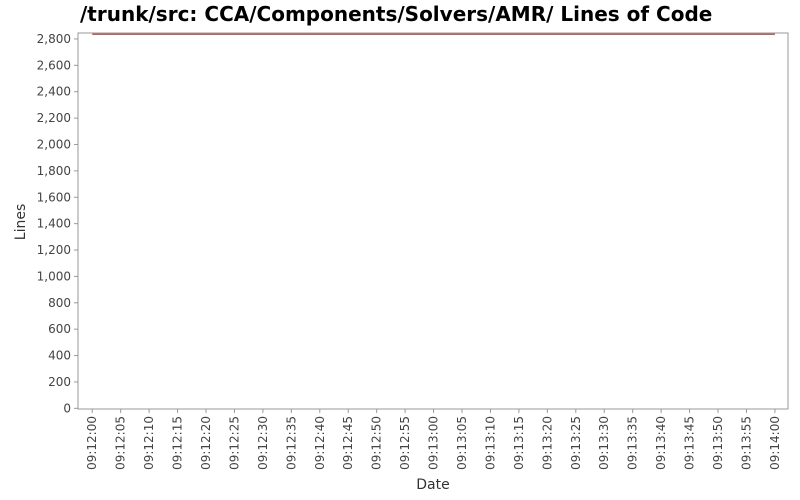  What do you see at coordinates (490, 443) in the screenshot?
I see `x-tick-label: 09:13:10` at bounding box center [490, 443].